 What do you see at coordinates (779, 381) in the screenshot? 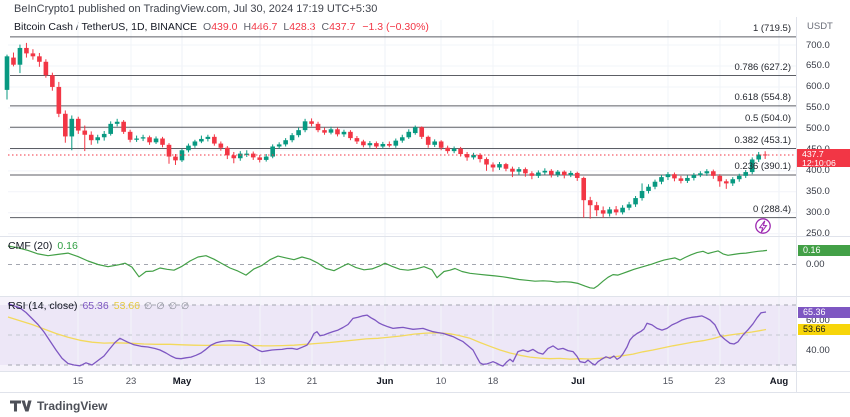
I see `time-tick-label: Aug` at bounding box center [779, 381].